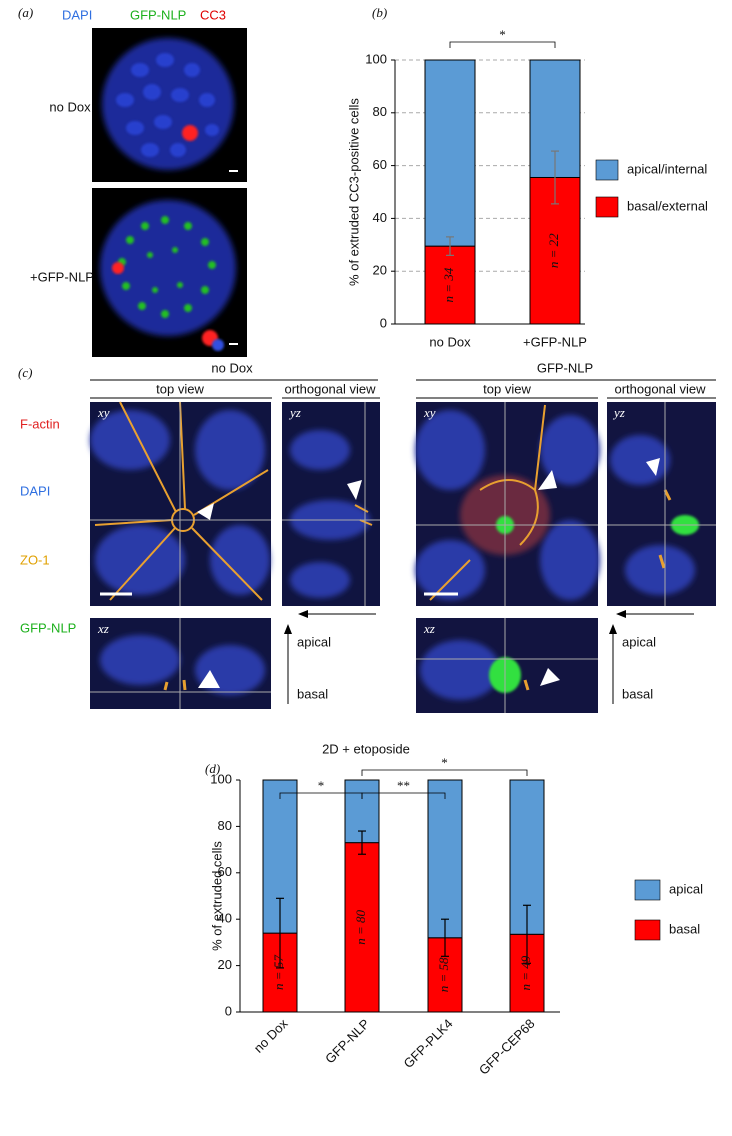 This screenshot has width=732, height=1136. I want to click on bar-label: n = 58, so click(443, 974).